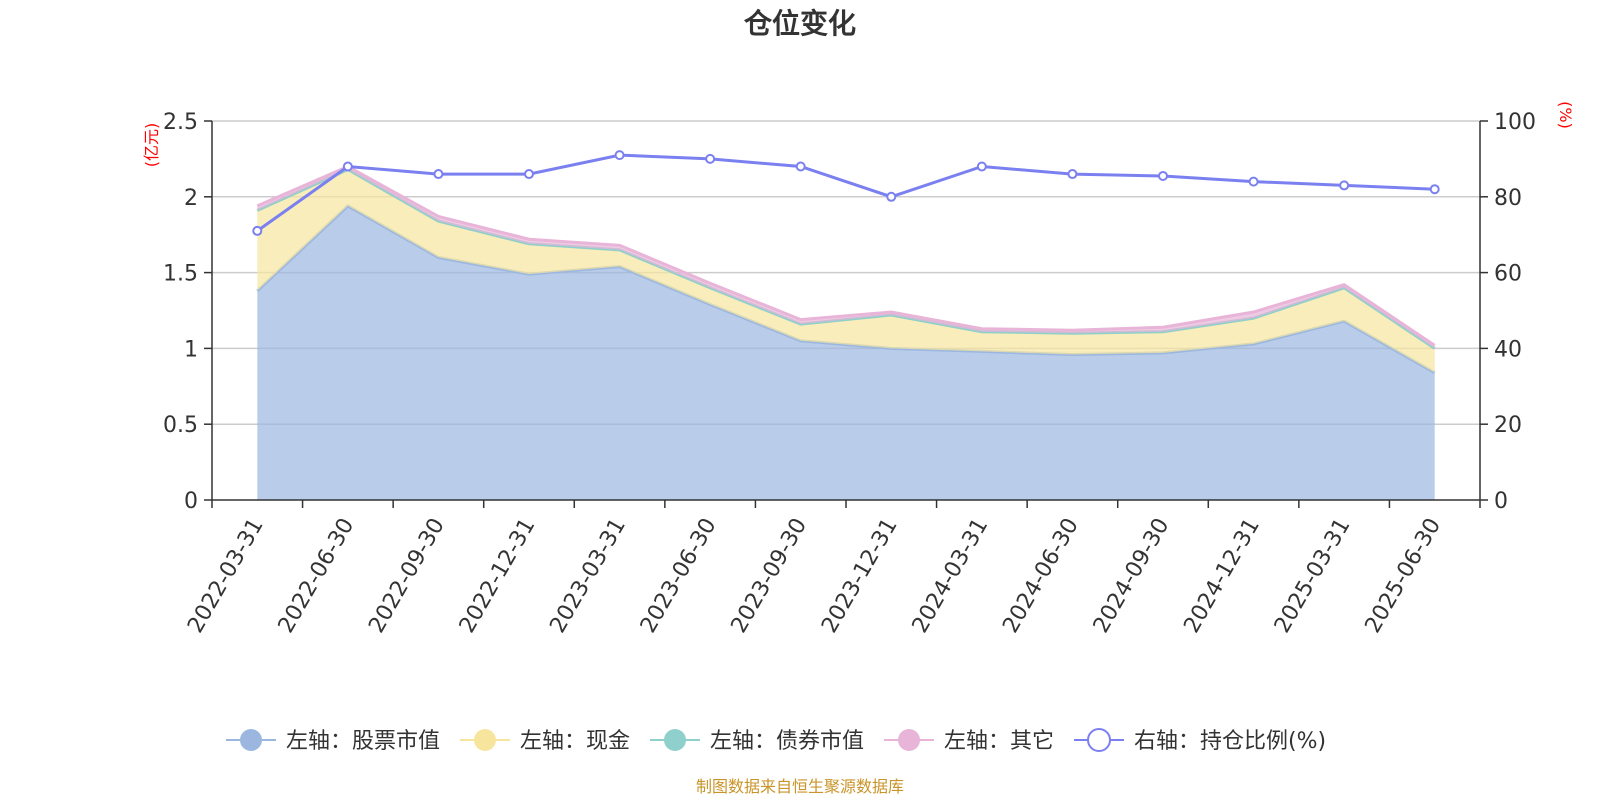  I want to click on legend-item-2: 左轴：债券市值, so click(757, 741).